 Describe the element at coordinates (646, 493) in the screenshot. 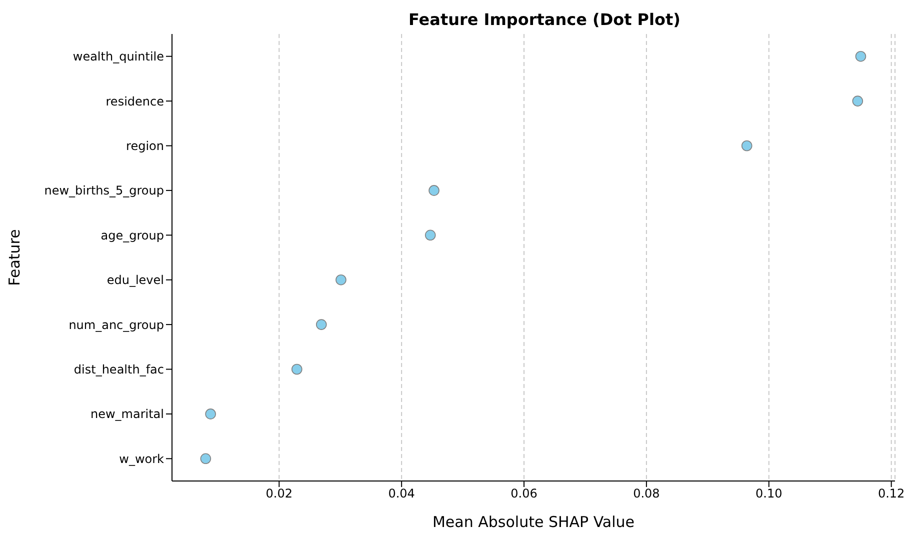

I see `x-tick-label: 0.08` at that location.